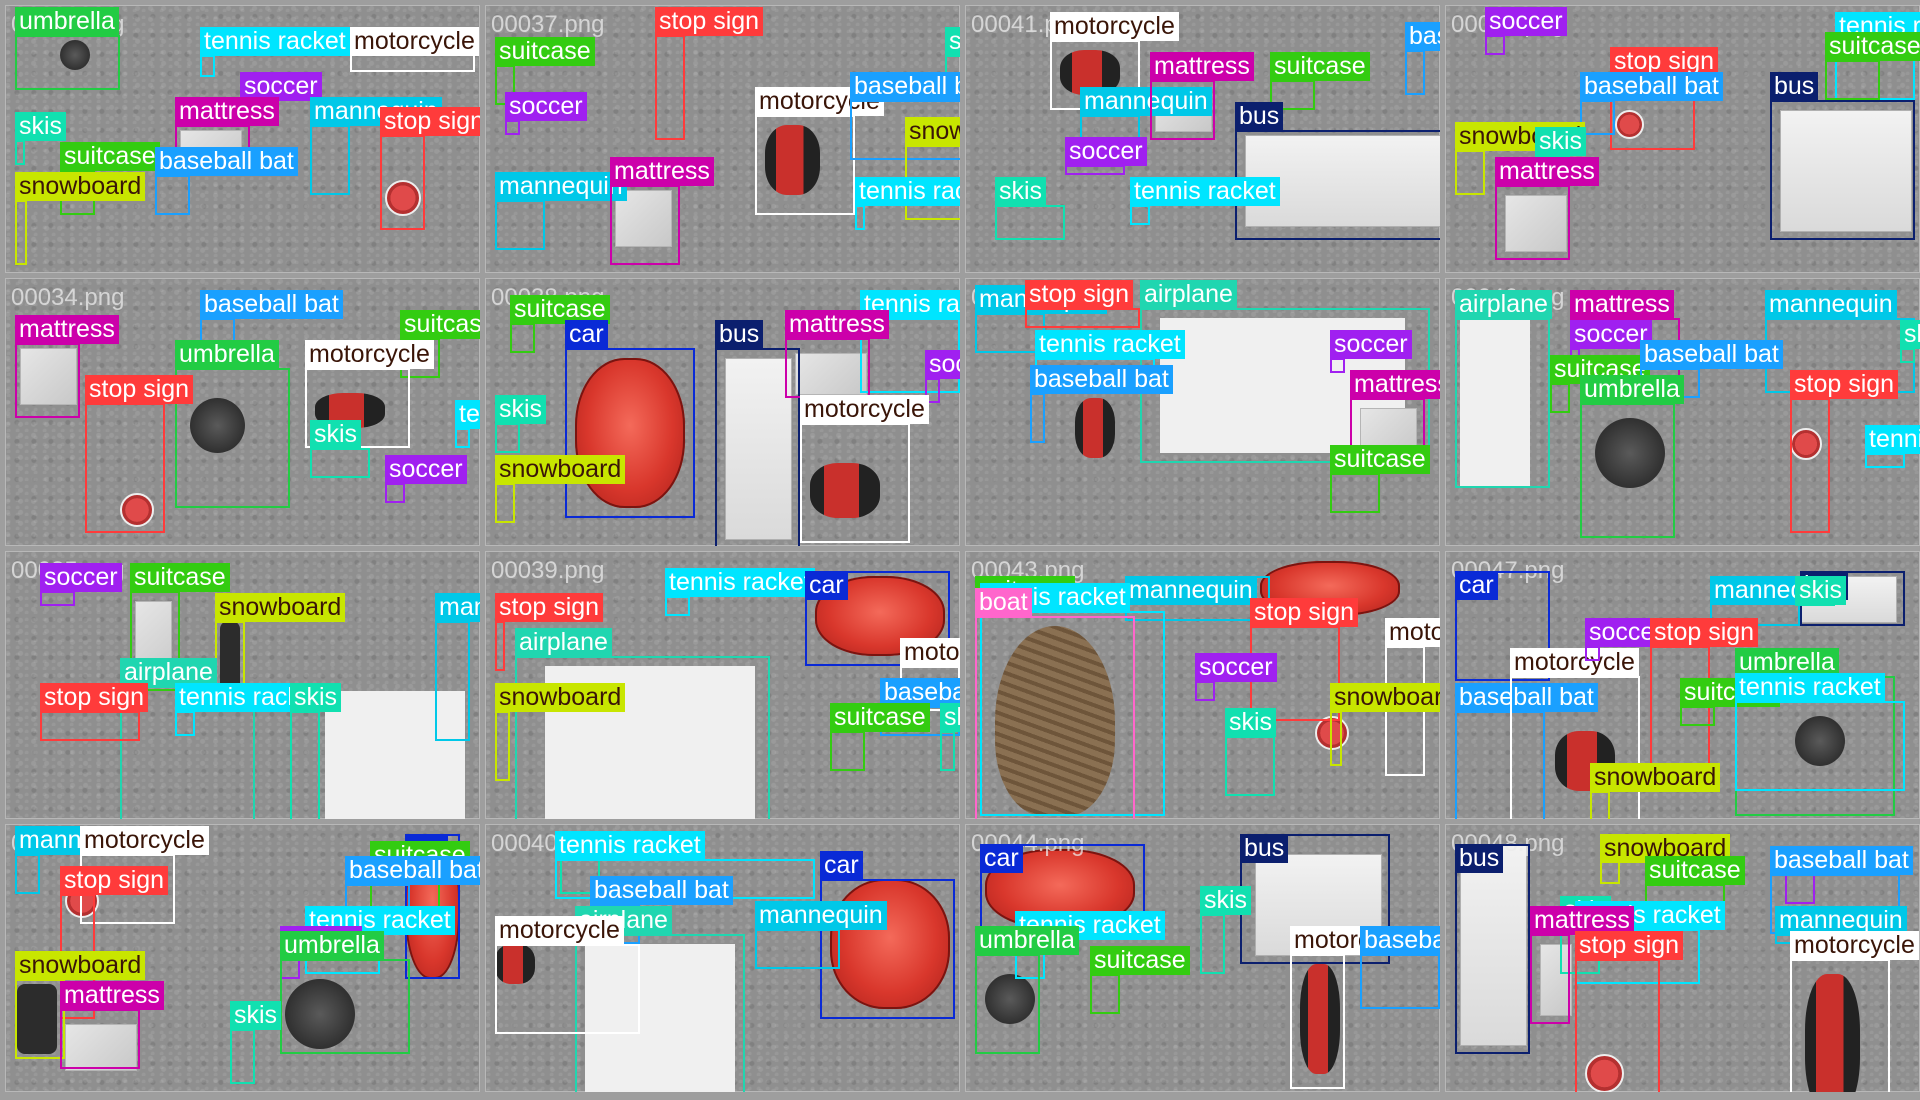  I want to click on detection-label: boat, so click(1003, 602).